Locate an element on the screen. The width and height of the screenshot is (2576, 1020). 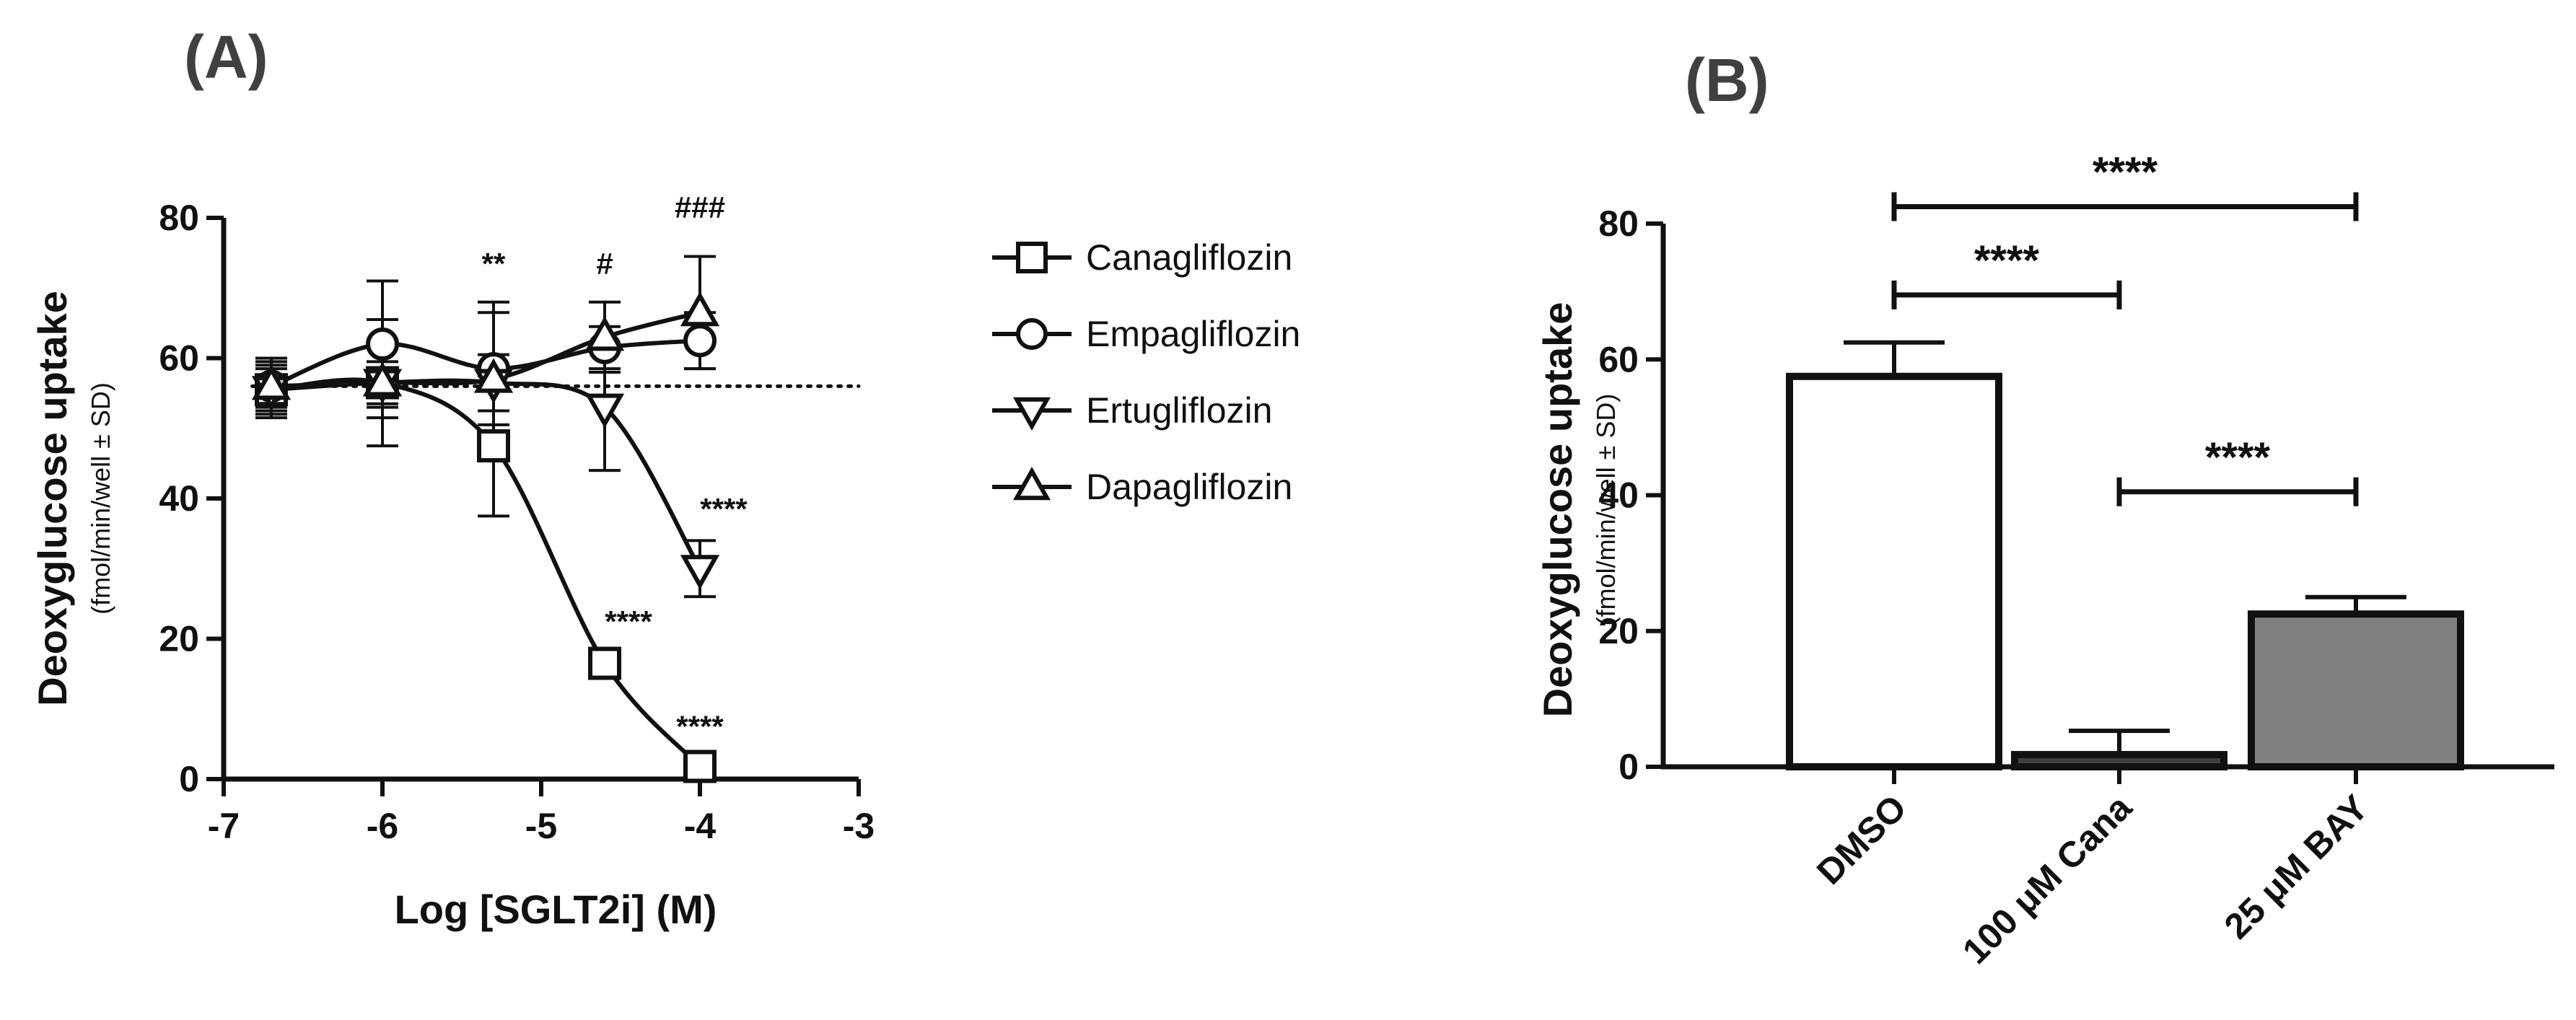
x-tick-label: -7 is located at coordinates (224, 826).